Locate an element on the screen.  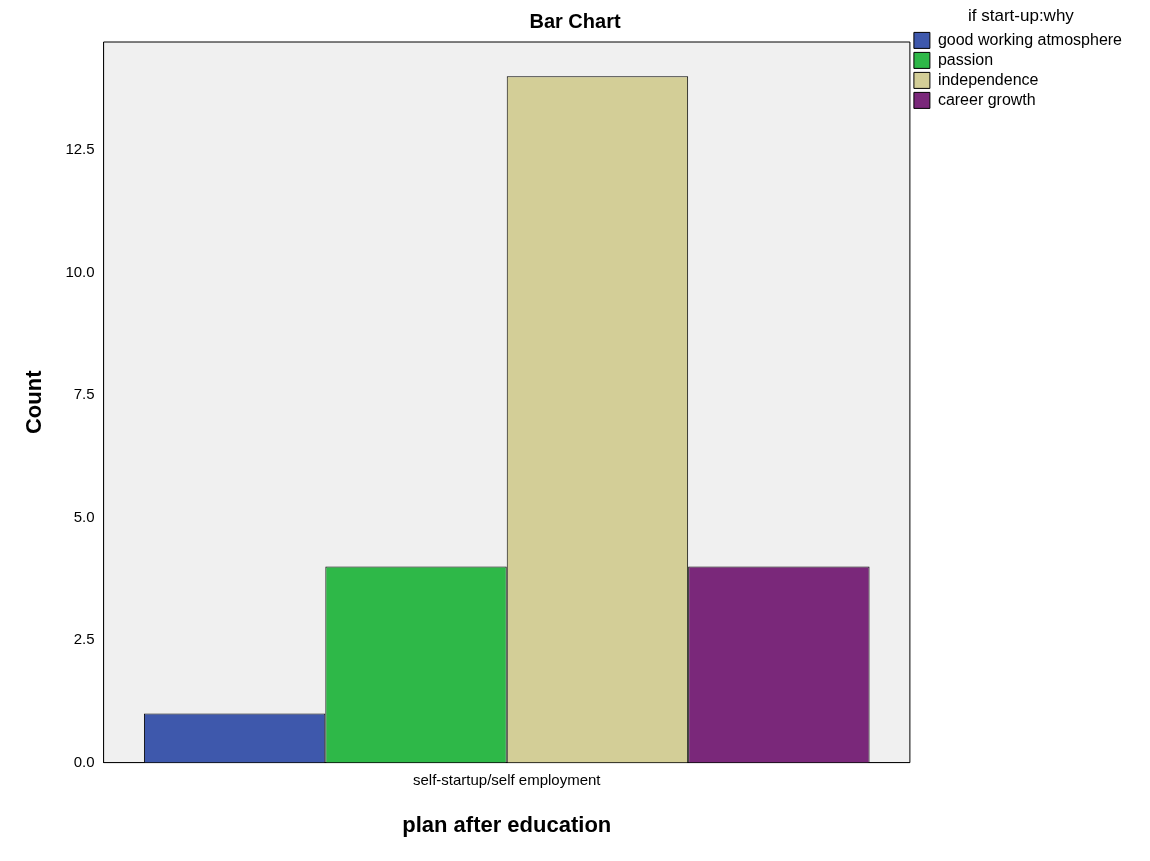
legend-label: passion is located at coordinates (965, 59).